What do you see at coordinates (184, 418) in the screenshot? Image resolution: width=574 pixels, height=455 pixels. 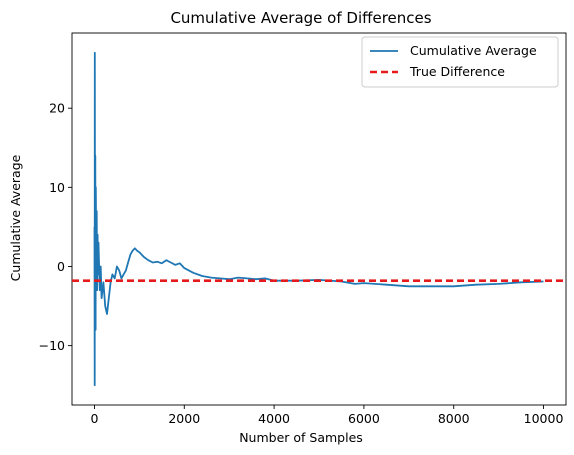 I see `x-tick-label: 2000` at bounding box center [184, 418].